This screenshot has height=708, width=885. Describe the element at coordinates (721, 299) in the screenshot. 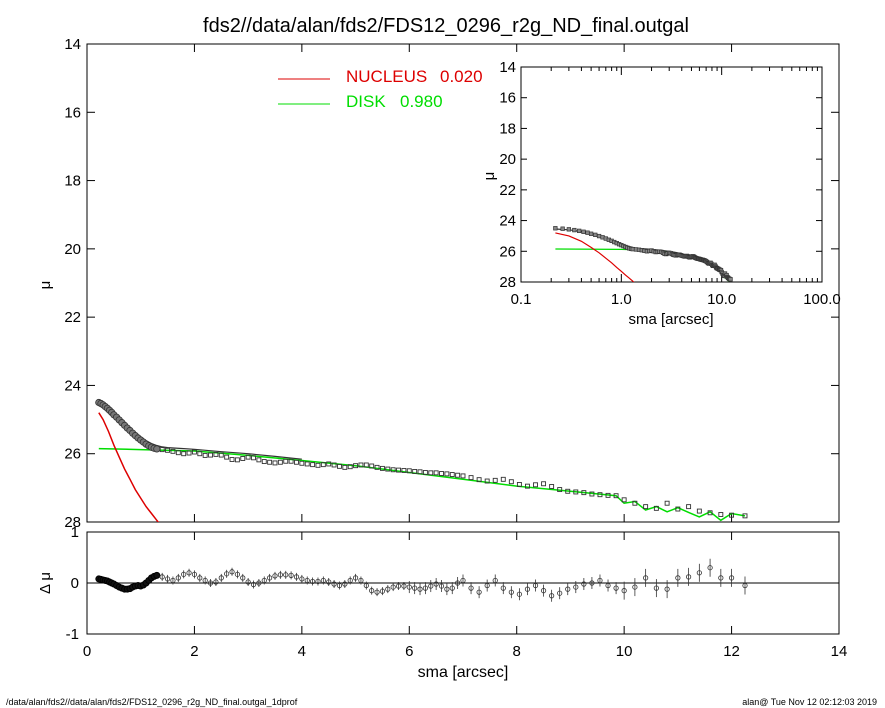

I see `inset-xtick-label: 10.0` at that location.